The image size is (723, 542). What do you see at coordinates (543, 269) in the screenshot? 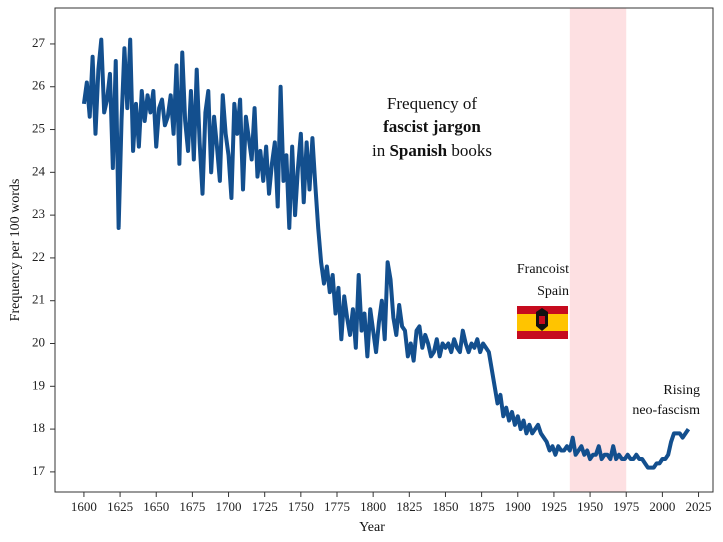
I see `annotation: Francoist` at bounding box center [543, 269].